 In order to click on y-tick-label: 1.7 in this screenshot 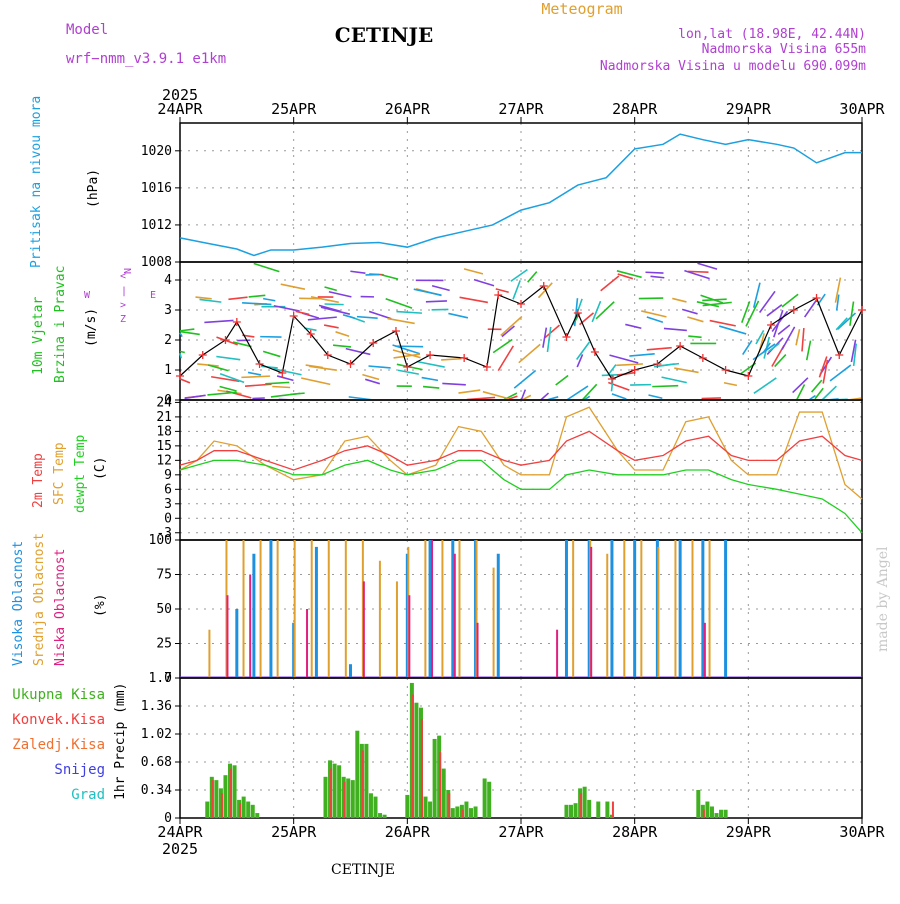, I will do `click(160, 678)`.